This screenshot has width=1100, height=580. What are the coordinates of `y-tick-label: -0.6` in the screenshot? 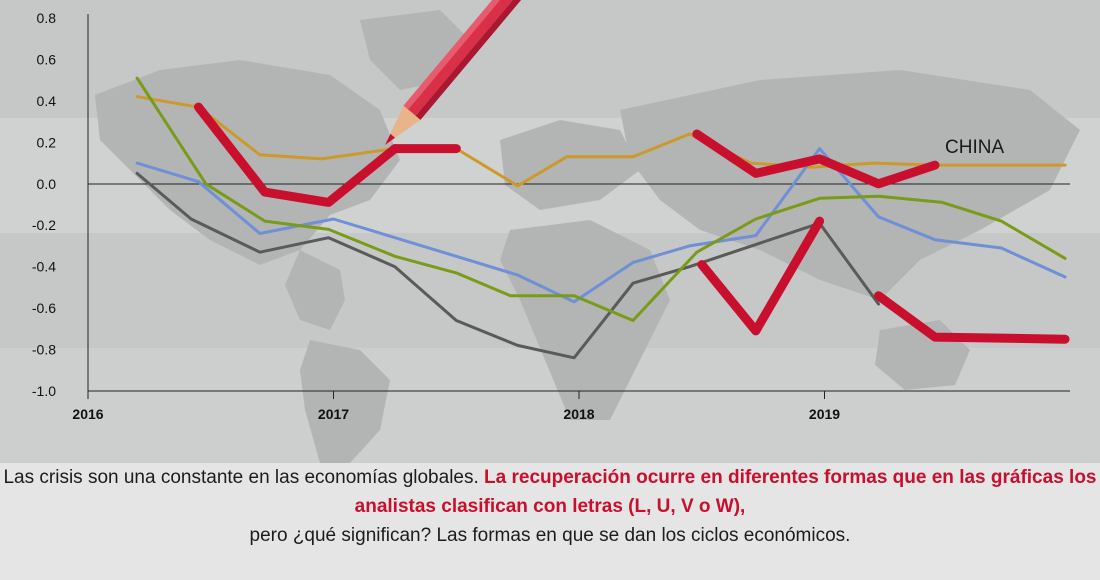 It's located at (44, 308).